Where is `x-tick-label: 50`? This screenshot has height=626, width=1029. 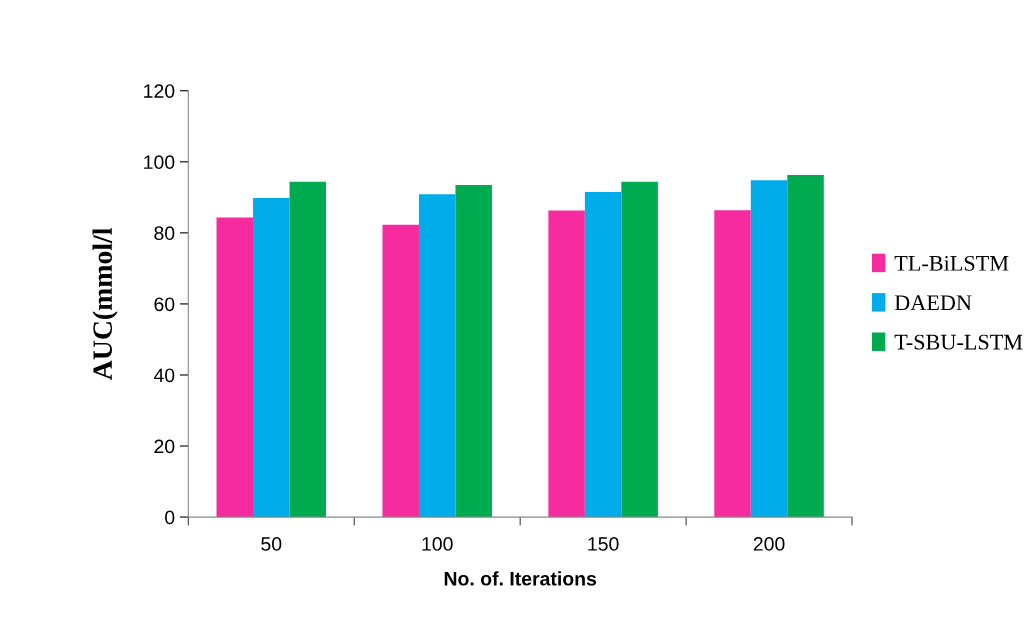
x-tick-label: 50 is located at coordinates (271, 544).